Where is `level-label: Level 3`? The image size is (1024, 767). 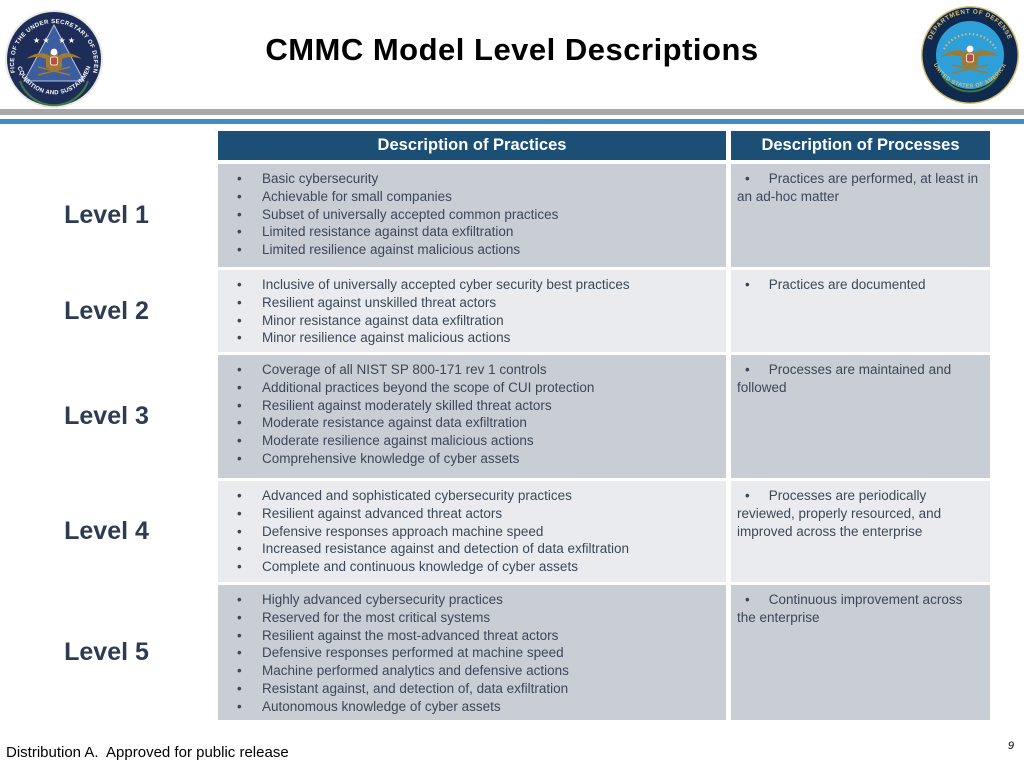
level-label: Level 3 is located at coordinates (106, 416).